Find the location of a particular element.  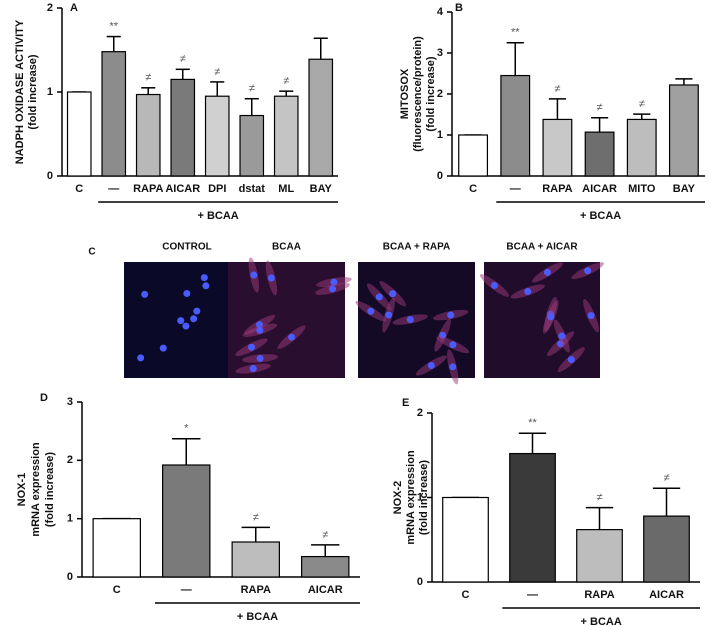

annotation: * is located at coordinates (186, 429).